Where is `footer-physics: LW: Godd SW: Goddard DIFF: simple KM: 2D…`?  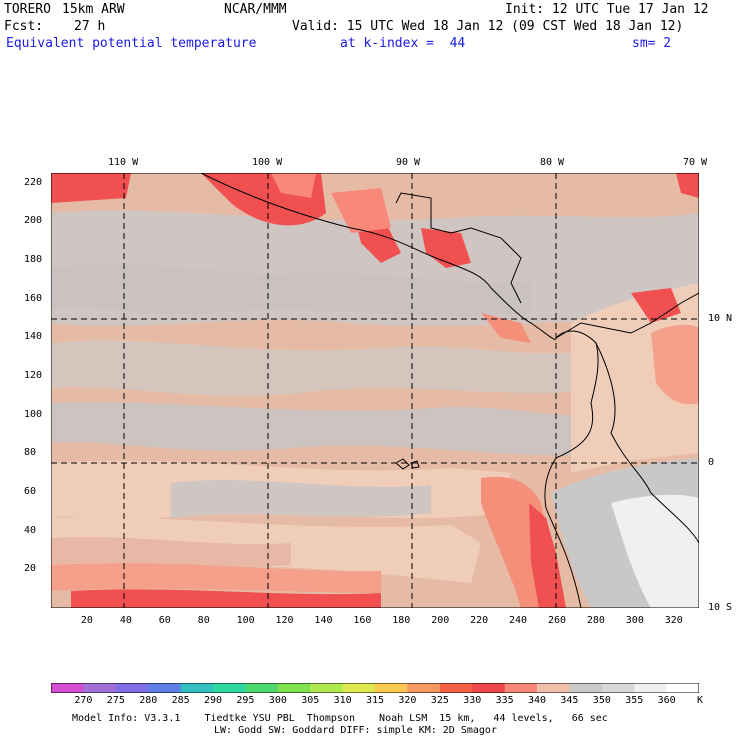
footer-physics: LW: Godd SW: Goddard DIFF: simple KM: 2D… is located at coordinates (355, 730).